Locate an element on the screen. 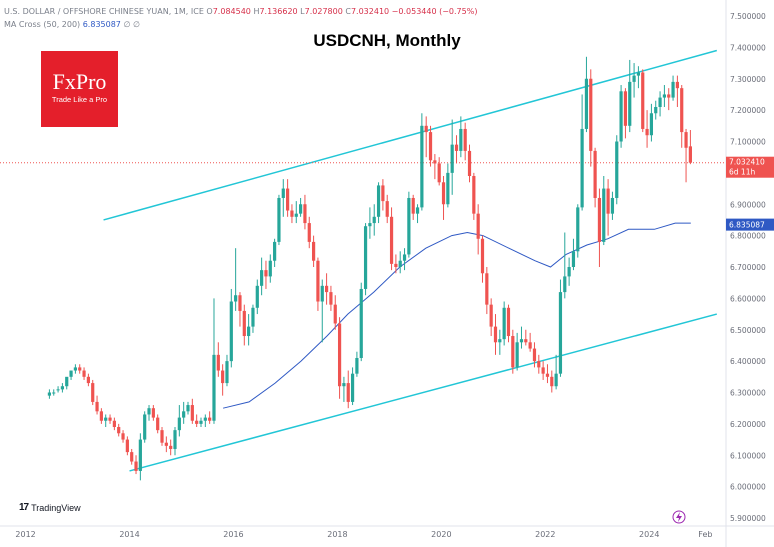  ohlc-o-key: O is located at coordinates (209, 11).